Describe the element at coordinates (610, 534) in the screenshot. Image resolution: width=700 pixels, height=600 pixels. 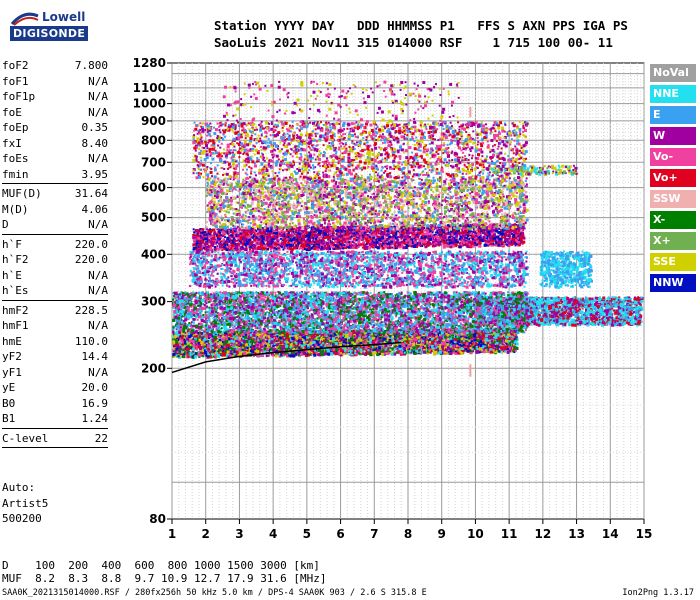
I see `x-tick-label: 14` at that location.